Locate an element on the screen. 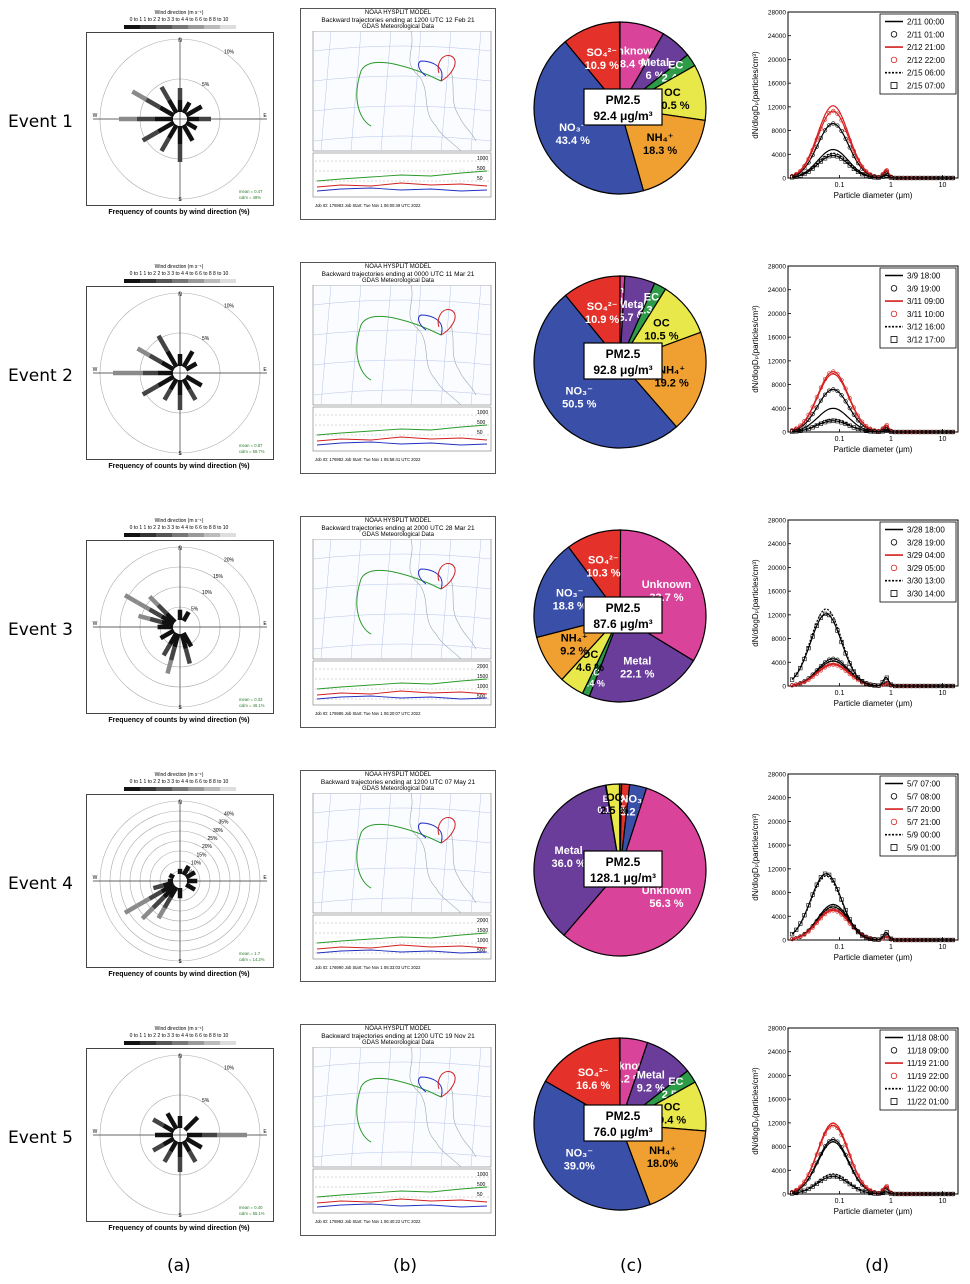 The height and width of the screenshot is (1284, 970). psd-legend-label: 2/12 21:00 is located at coordinates (926, 47).